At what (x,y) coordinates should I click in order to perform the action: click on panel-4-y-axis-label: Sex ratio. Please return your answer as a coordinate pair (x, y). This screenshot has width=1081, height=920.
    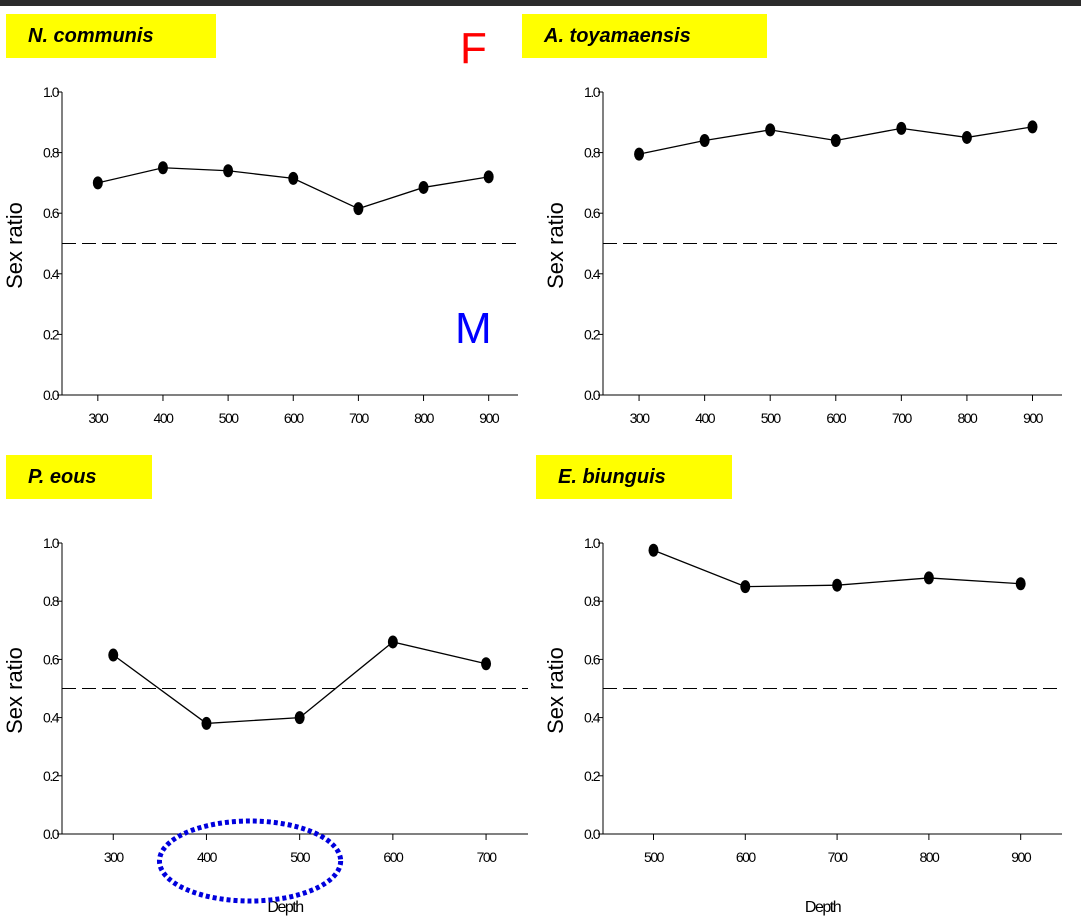
    Looking at the image, I should click on (555, 690).